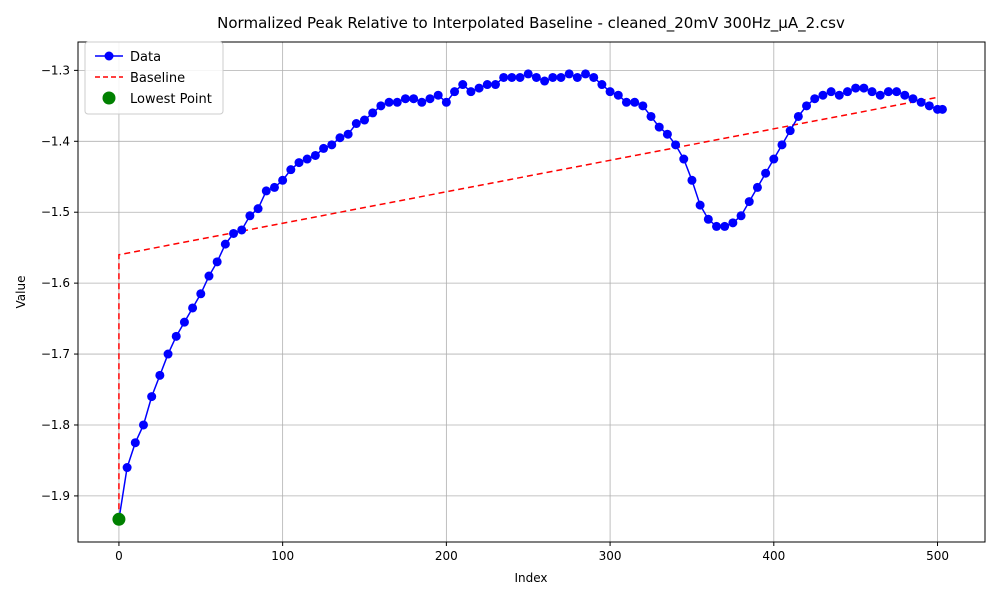 This screenshot has width=1000, height=604. Describe the element at coordinates (109, 98) in the screenshot. I see `legend-lowest-marker` at that location.